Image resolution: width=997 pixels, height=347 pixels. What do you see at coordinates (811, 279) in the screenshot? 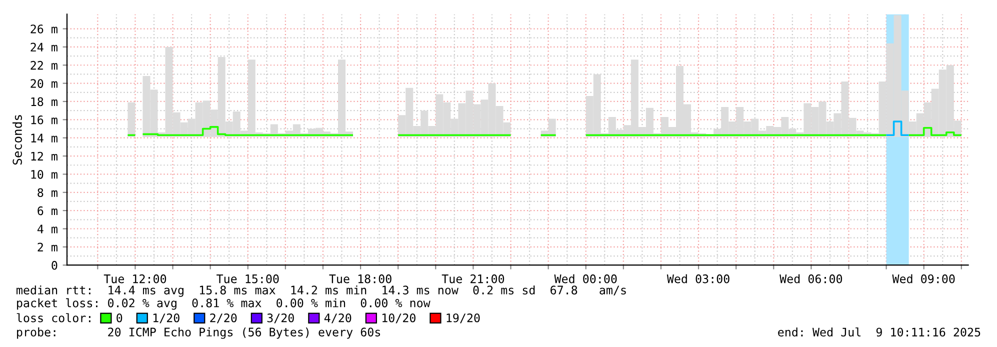
I see `x-tick-label: Wed 06:00` at bounding box center [811, 279].